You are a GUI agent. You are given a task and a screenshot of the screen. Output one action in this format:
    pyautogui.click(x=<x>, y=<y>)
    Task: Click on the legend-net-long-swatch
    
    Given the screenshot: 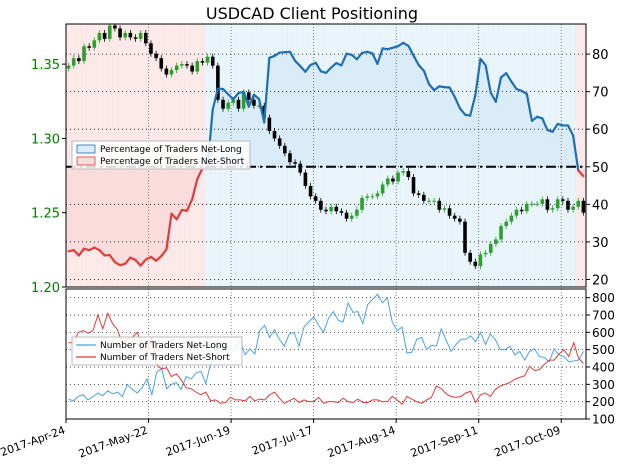 What is the action you would take?
    pyautogui.click(x=86, y=149)
    